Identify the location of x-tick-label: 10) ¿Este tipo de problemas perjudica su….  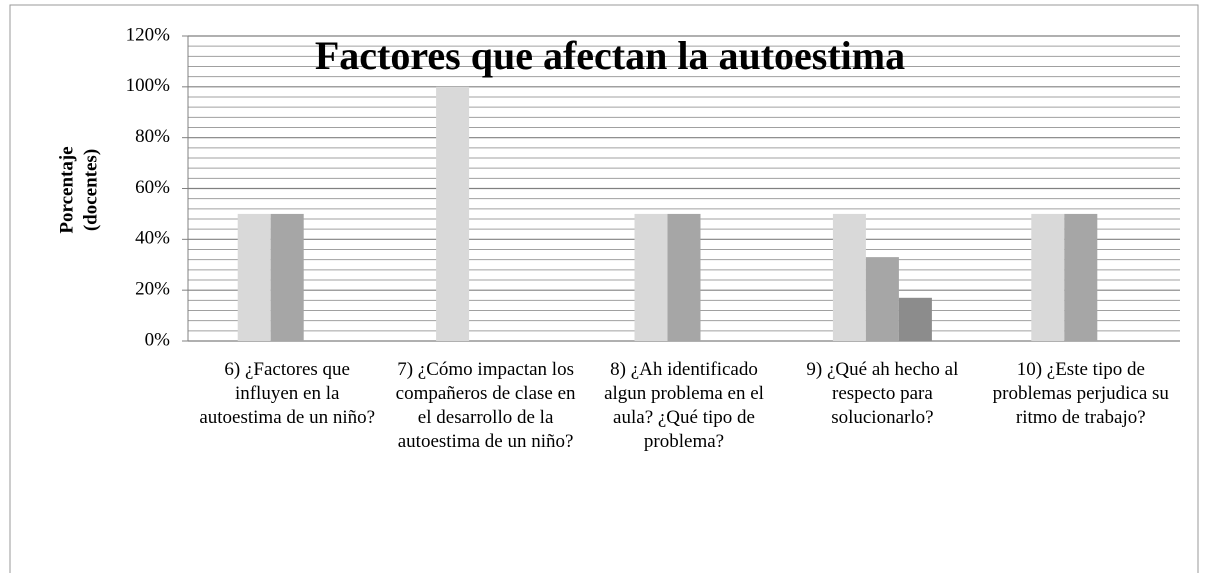
(1080, 393).